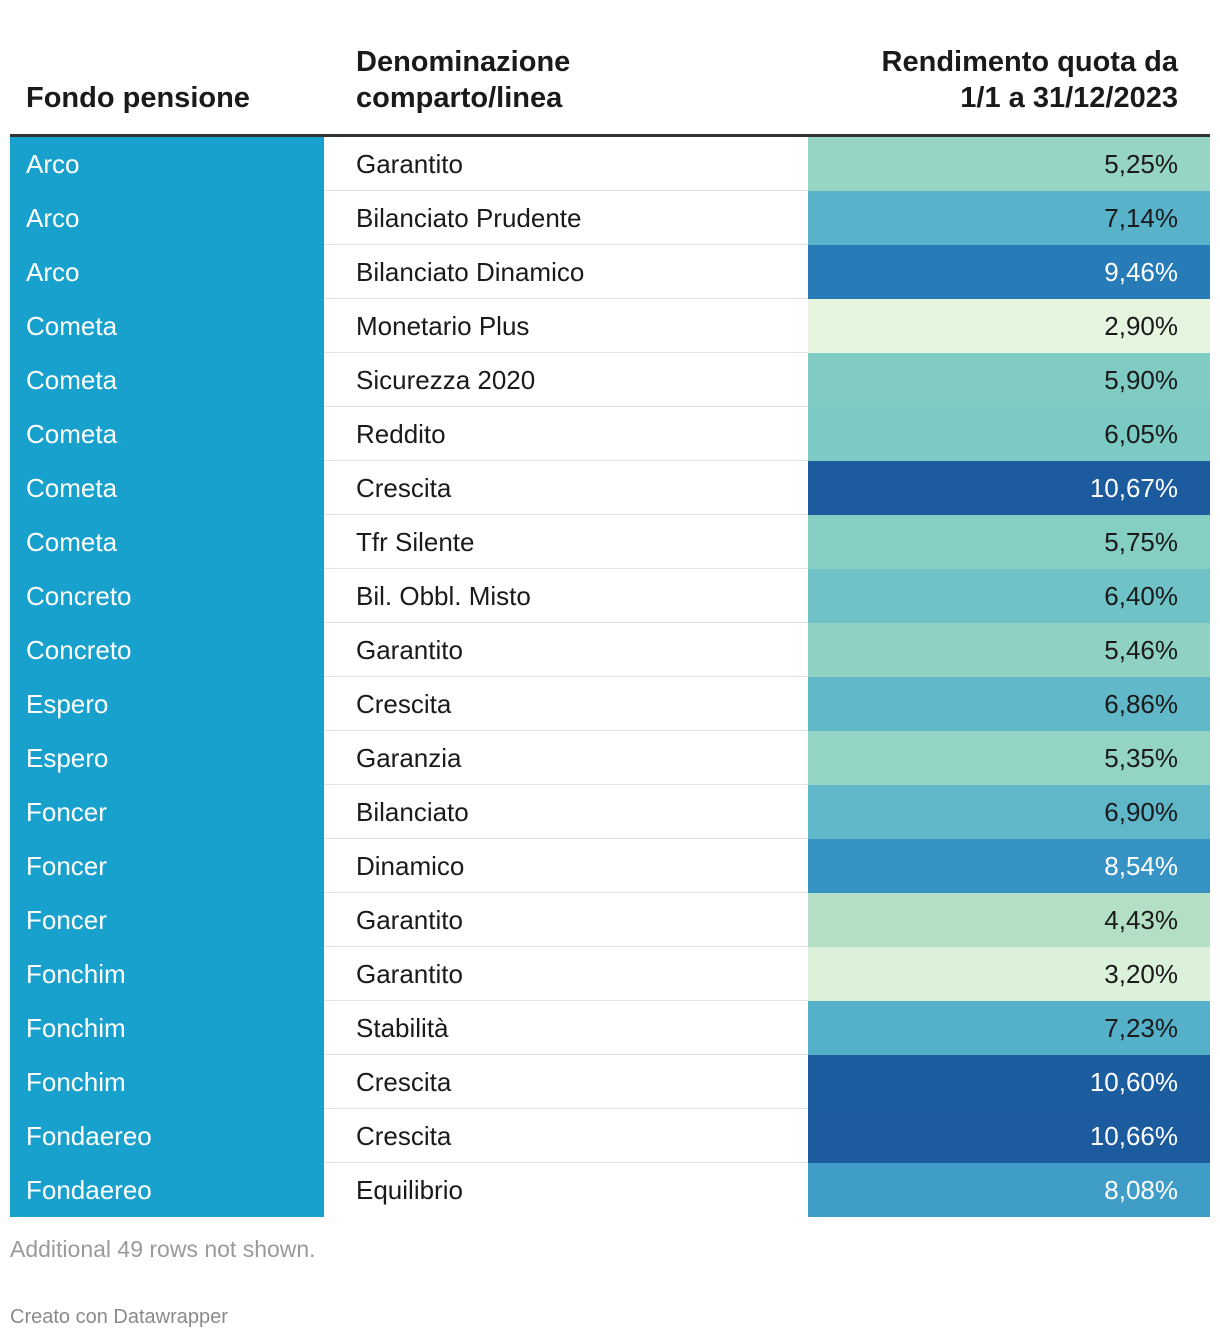  I want to click on cell-rendimento: 10,66%, so click(1009, 1136).